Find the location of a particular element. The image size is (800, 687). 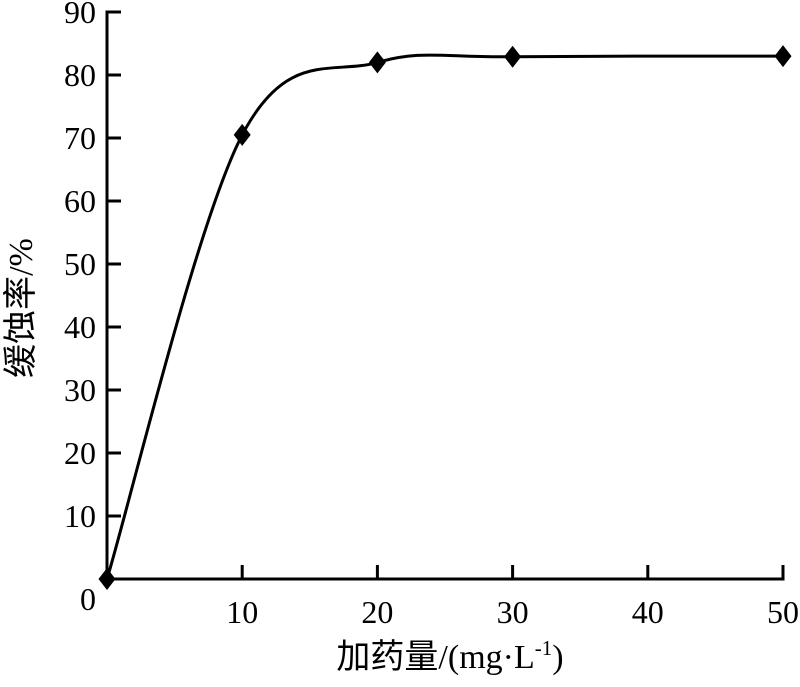

origin-tick-label: 0 is located at coordinates (88, 599).